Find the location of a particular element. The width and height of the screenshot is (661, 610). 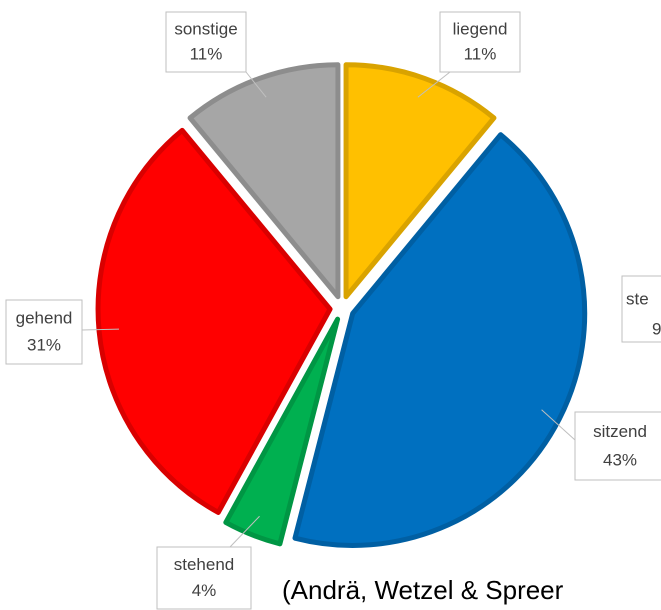

category-label: stehend is located at coordinates (204, 564).